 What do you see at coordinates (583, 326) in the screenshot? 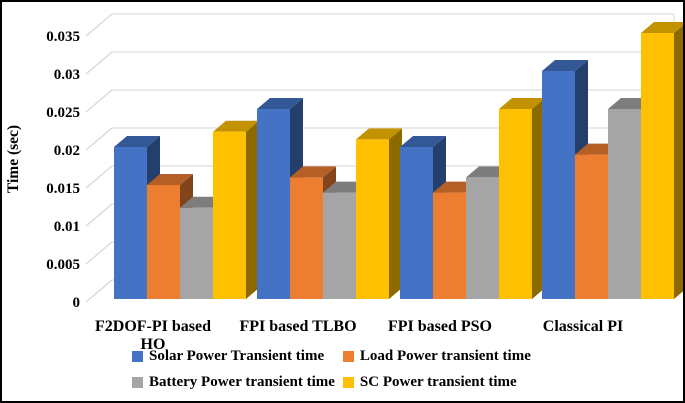
I see `category-label: Classical PI` at bounding box center [583, 326].